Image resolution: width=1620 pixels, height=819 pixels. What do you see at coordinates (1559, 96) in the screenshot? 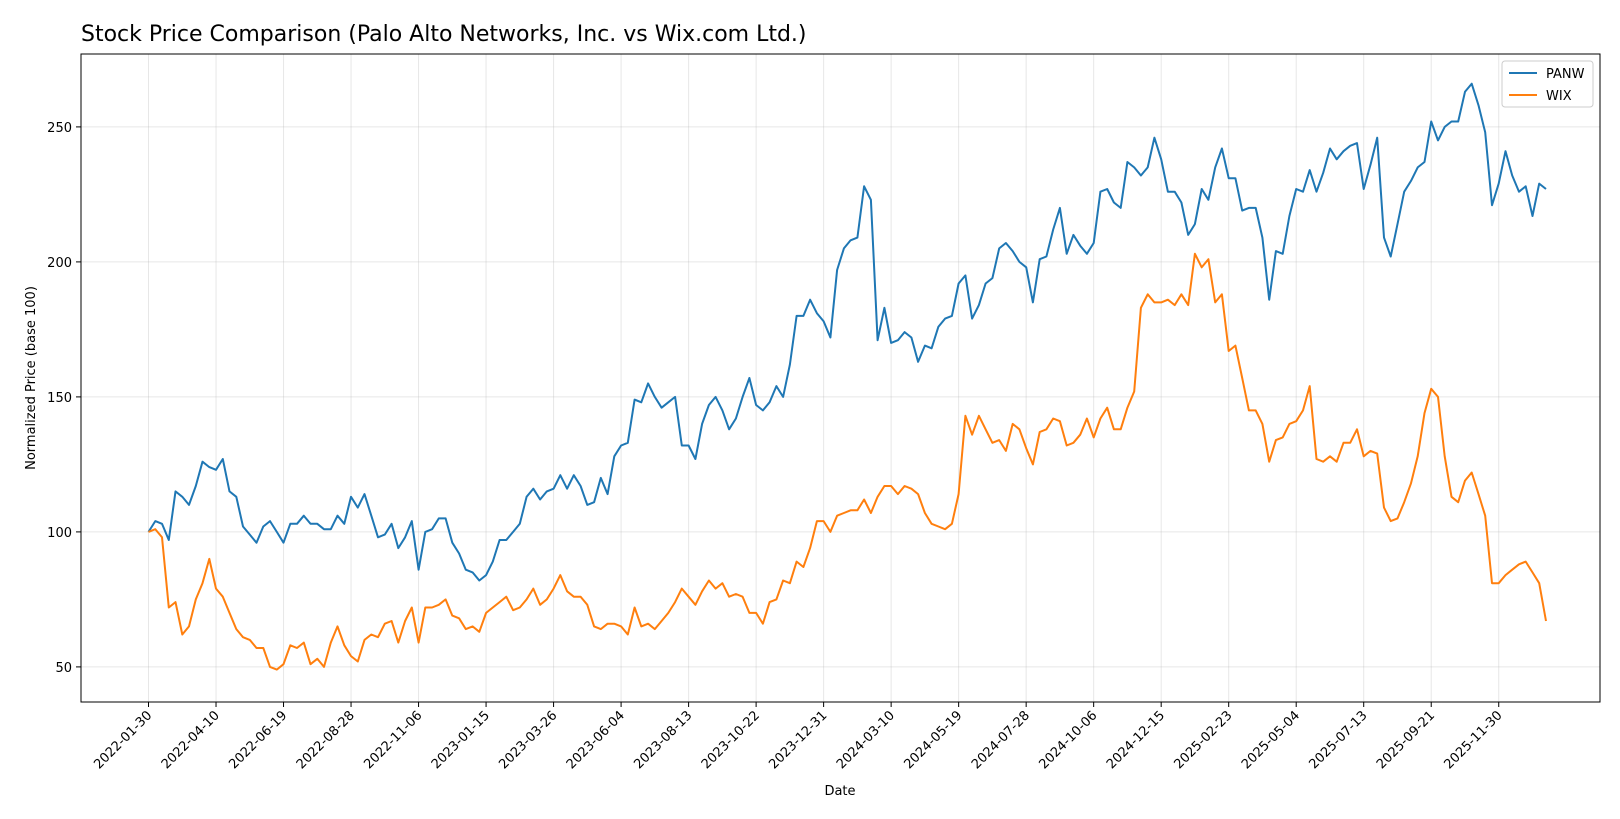
I see `legend-label-wix: WIX` at bounding box center [1559, 96].